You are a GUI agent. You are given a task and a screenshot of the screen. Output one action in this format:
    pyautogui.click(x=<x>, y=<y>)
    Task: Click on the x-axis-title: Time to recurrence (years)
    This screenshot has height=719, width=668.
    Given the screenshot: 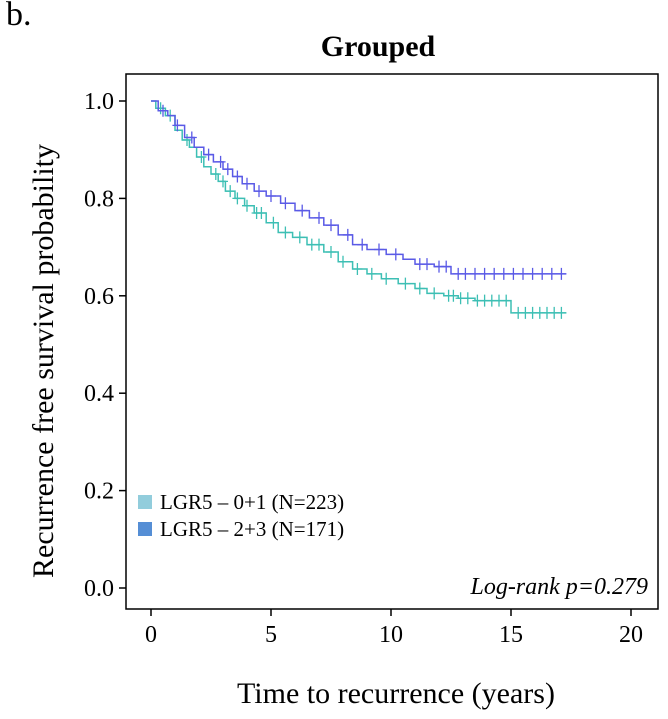 What is the action you would take?
    pyautogui.click(x=396, y=693)
    